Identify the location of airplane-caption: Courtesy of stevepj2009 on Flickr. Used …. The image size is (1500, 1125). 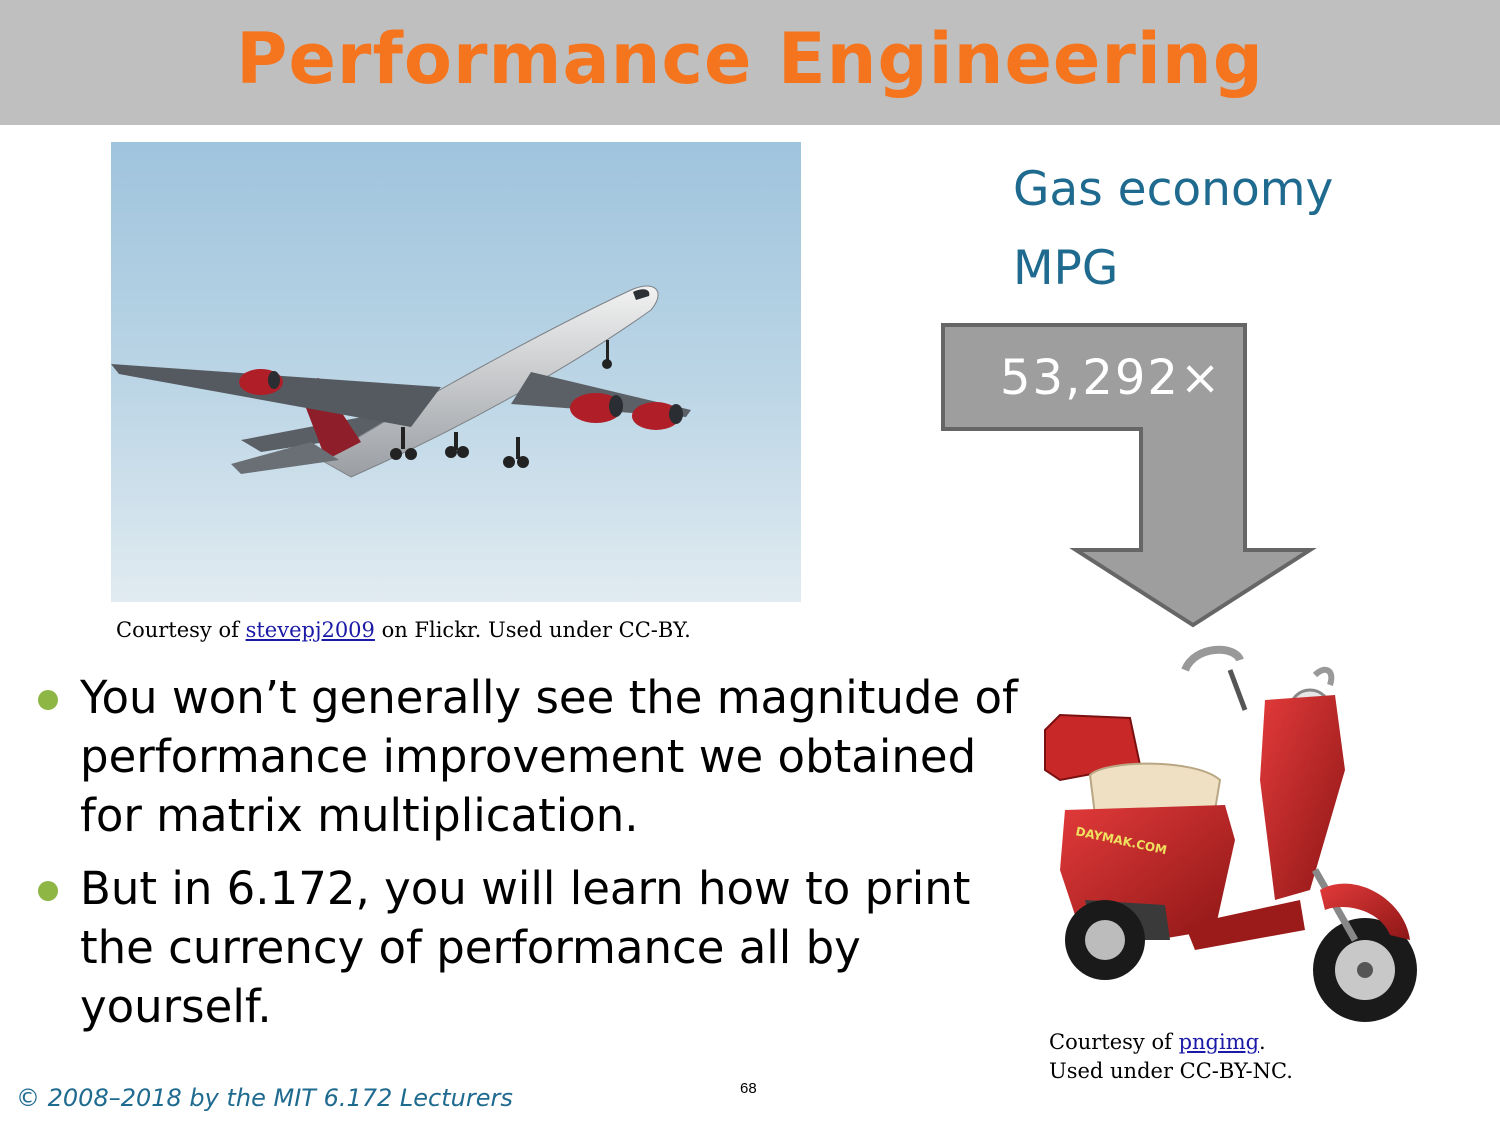
(403, 630).